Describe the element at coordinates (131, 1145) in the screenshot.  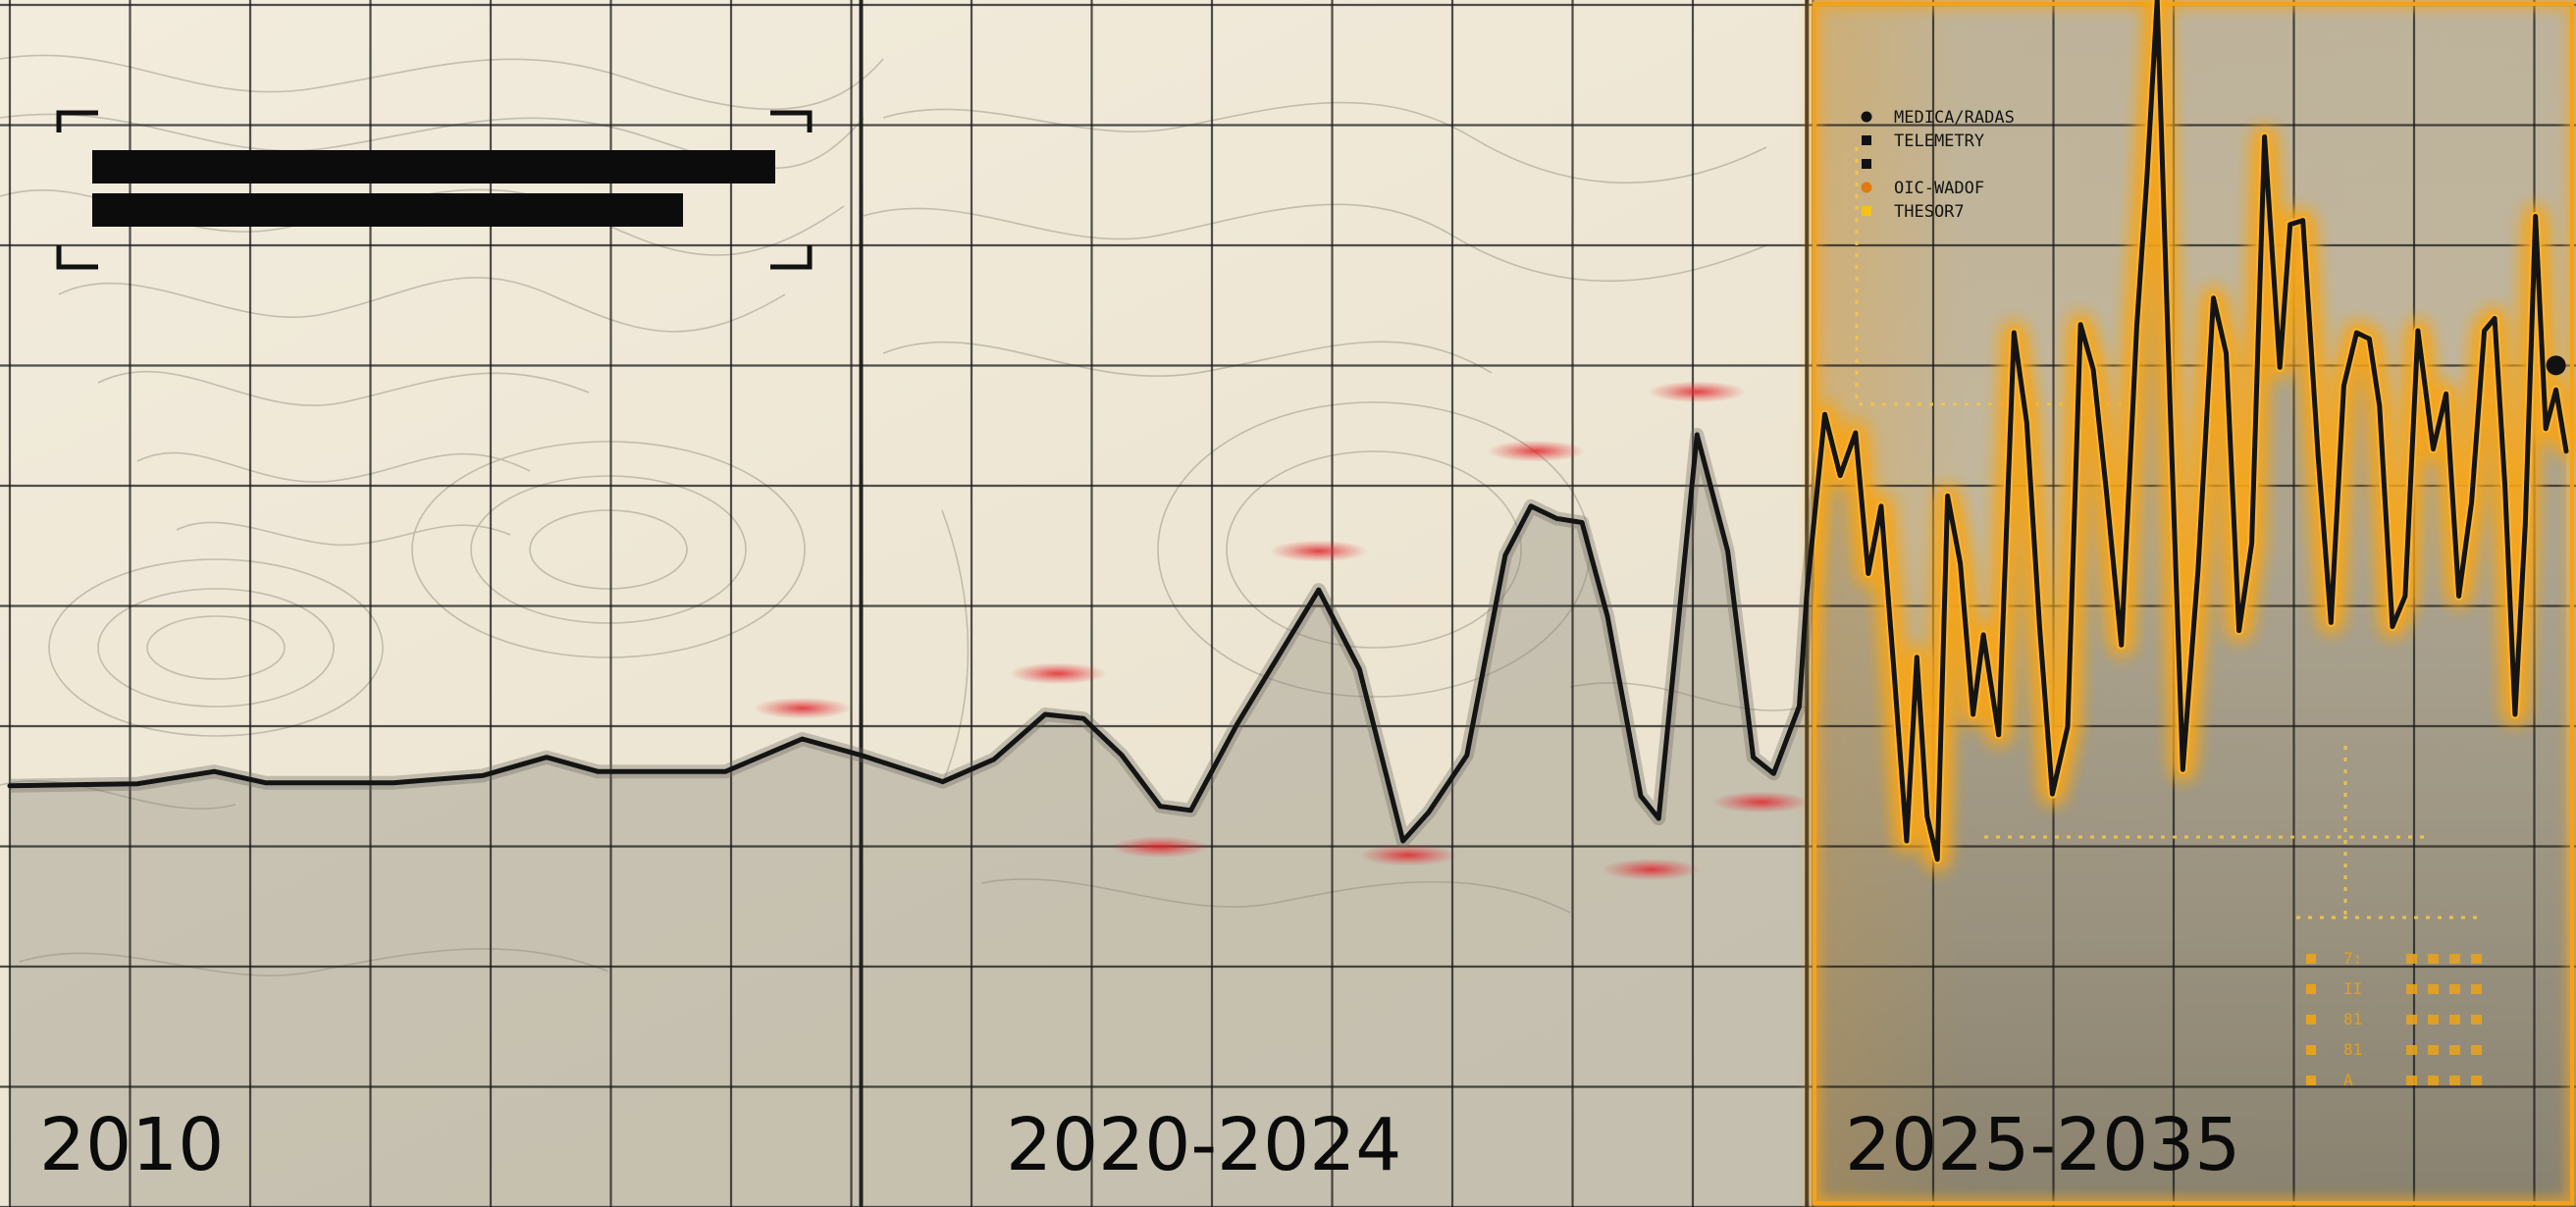
I see `period-label-2010: 2010` at that location.